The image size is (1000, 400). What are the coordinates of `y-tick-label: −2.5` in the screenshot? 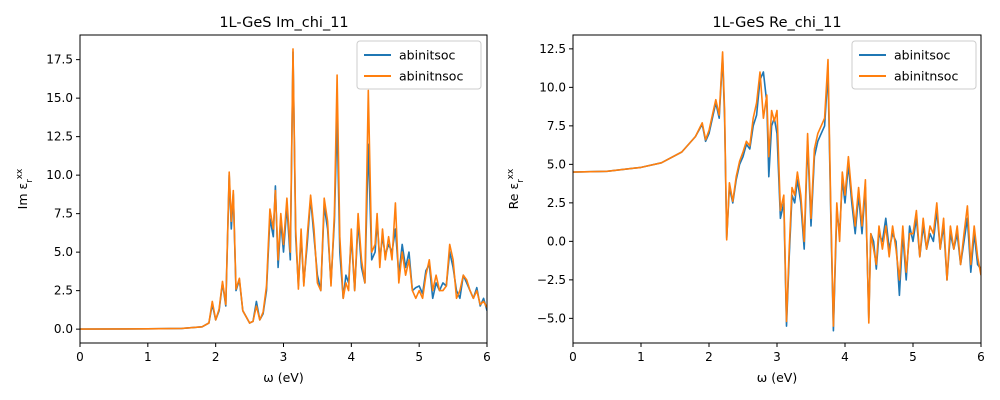 It's located at (551, 280).